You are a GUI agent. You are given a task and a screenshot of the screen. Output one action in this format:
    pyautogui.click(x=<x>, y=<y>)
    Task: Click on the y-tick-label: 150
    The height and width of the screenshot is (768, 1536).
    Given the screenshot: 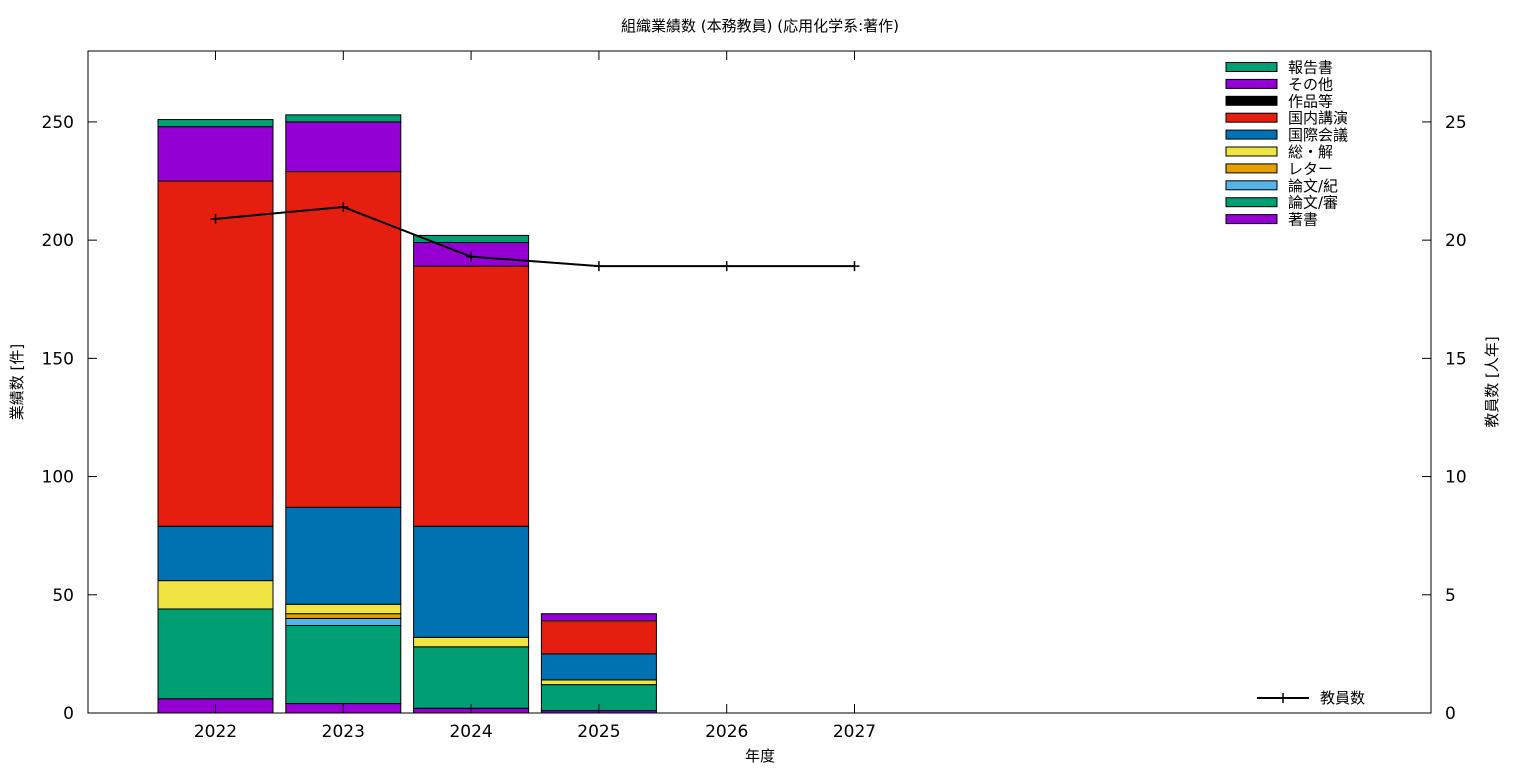 What is the action you would take?
    pyautogui.click(x=58, y=359)
    